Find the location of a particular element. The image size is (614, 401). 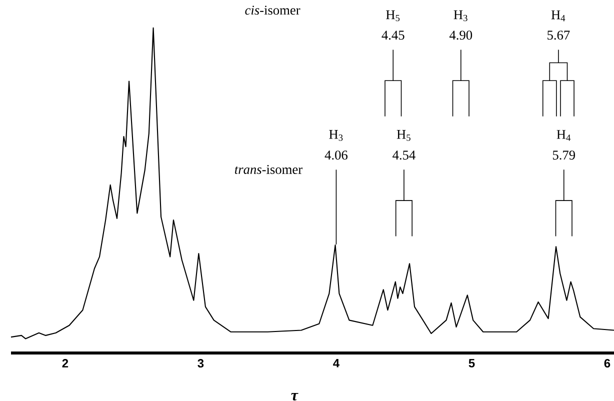

annotation: 4.90 is located at coordinates (460, 35).